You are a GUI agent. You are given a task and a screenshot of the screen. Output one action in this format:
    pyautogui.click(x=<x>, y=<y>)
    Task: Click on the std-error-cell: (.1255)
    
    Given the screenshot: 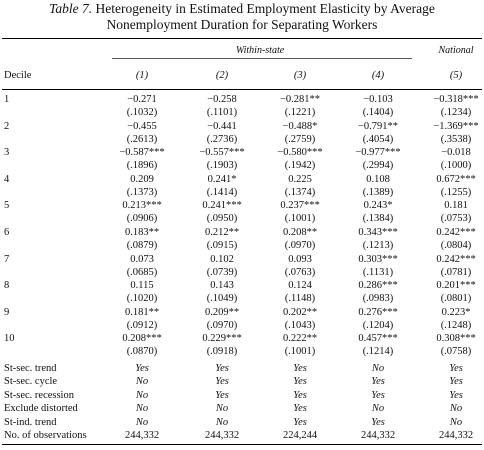 What is the action you would take?
    pyautogui.click(x=456, y=192)
    